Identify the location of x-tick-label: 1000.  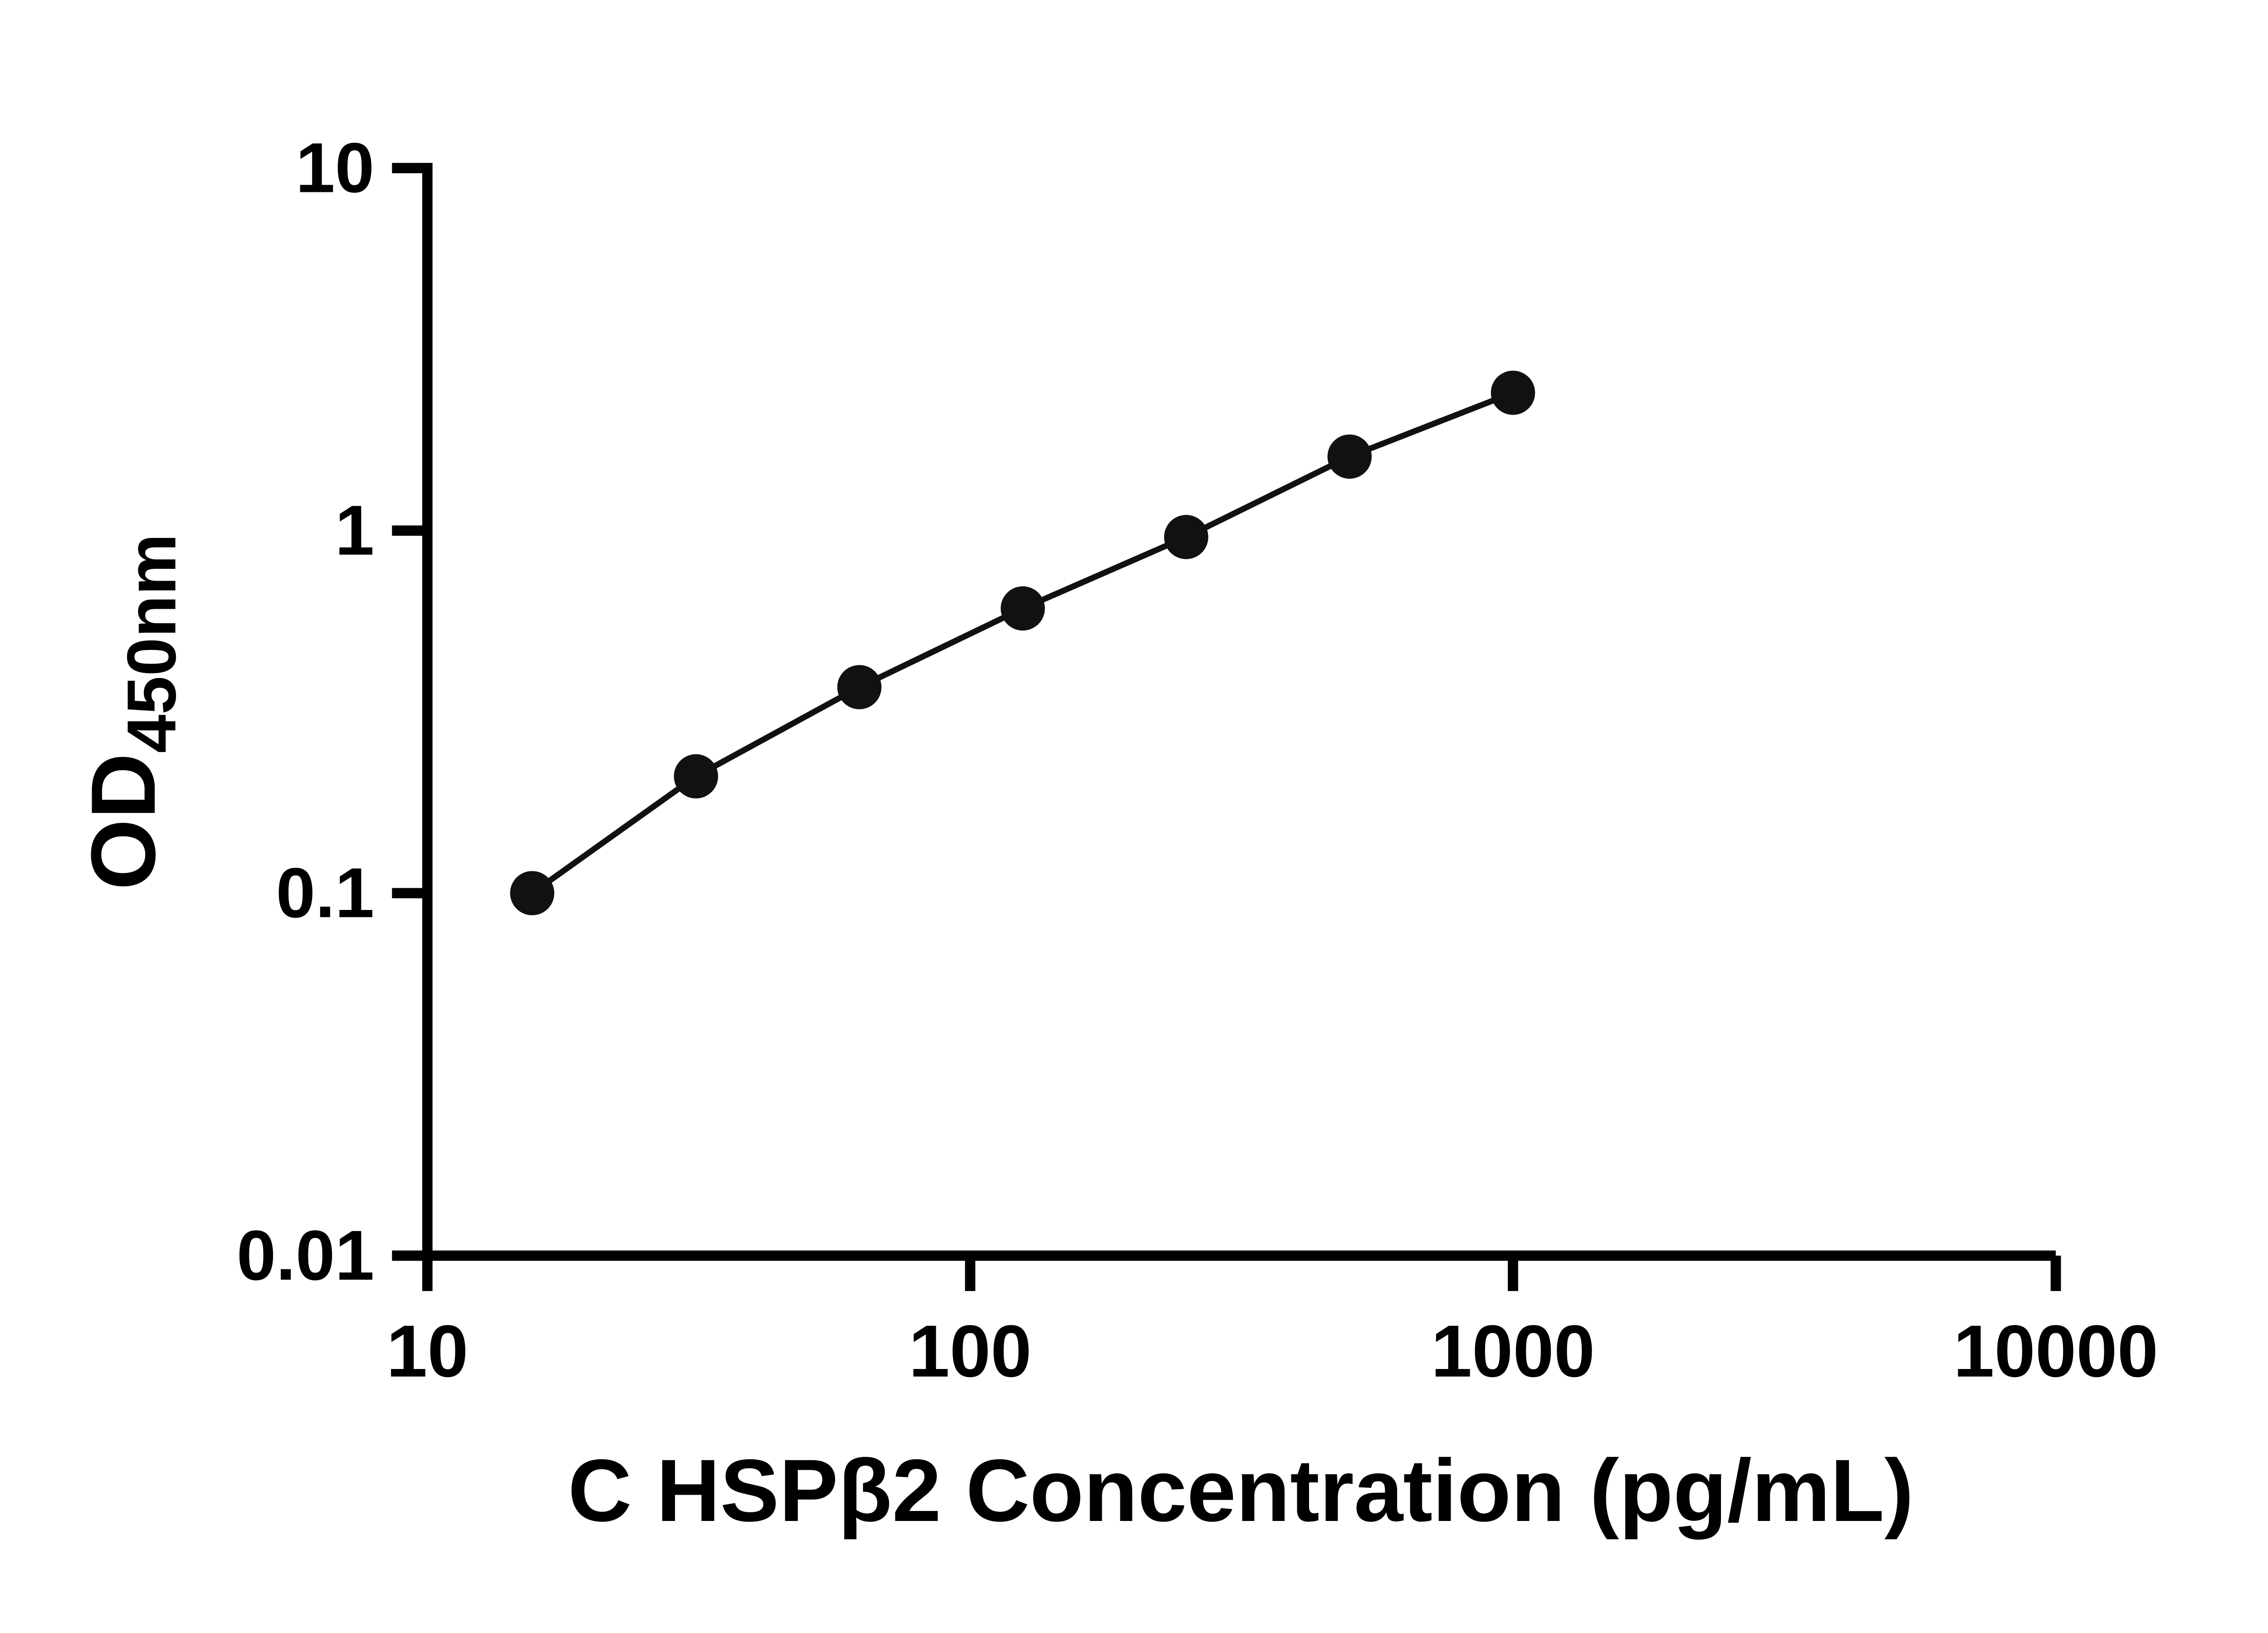
(1513, 1351).